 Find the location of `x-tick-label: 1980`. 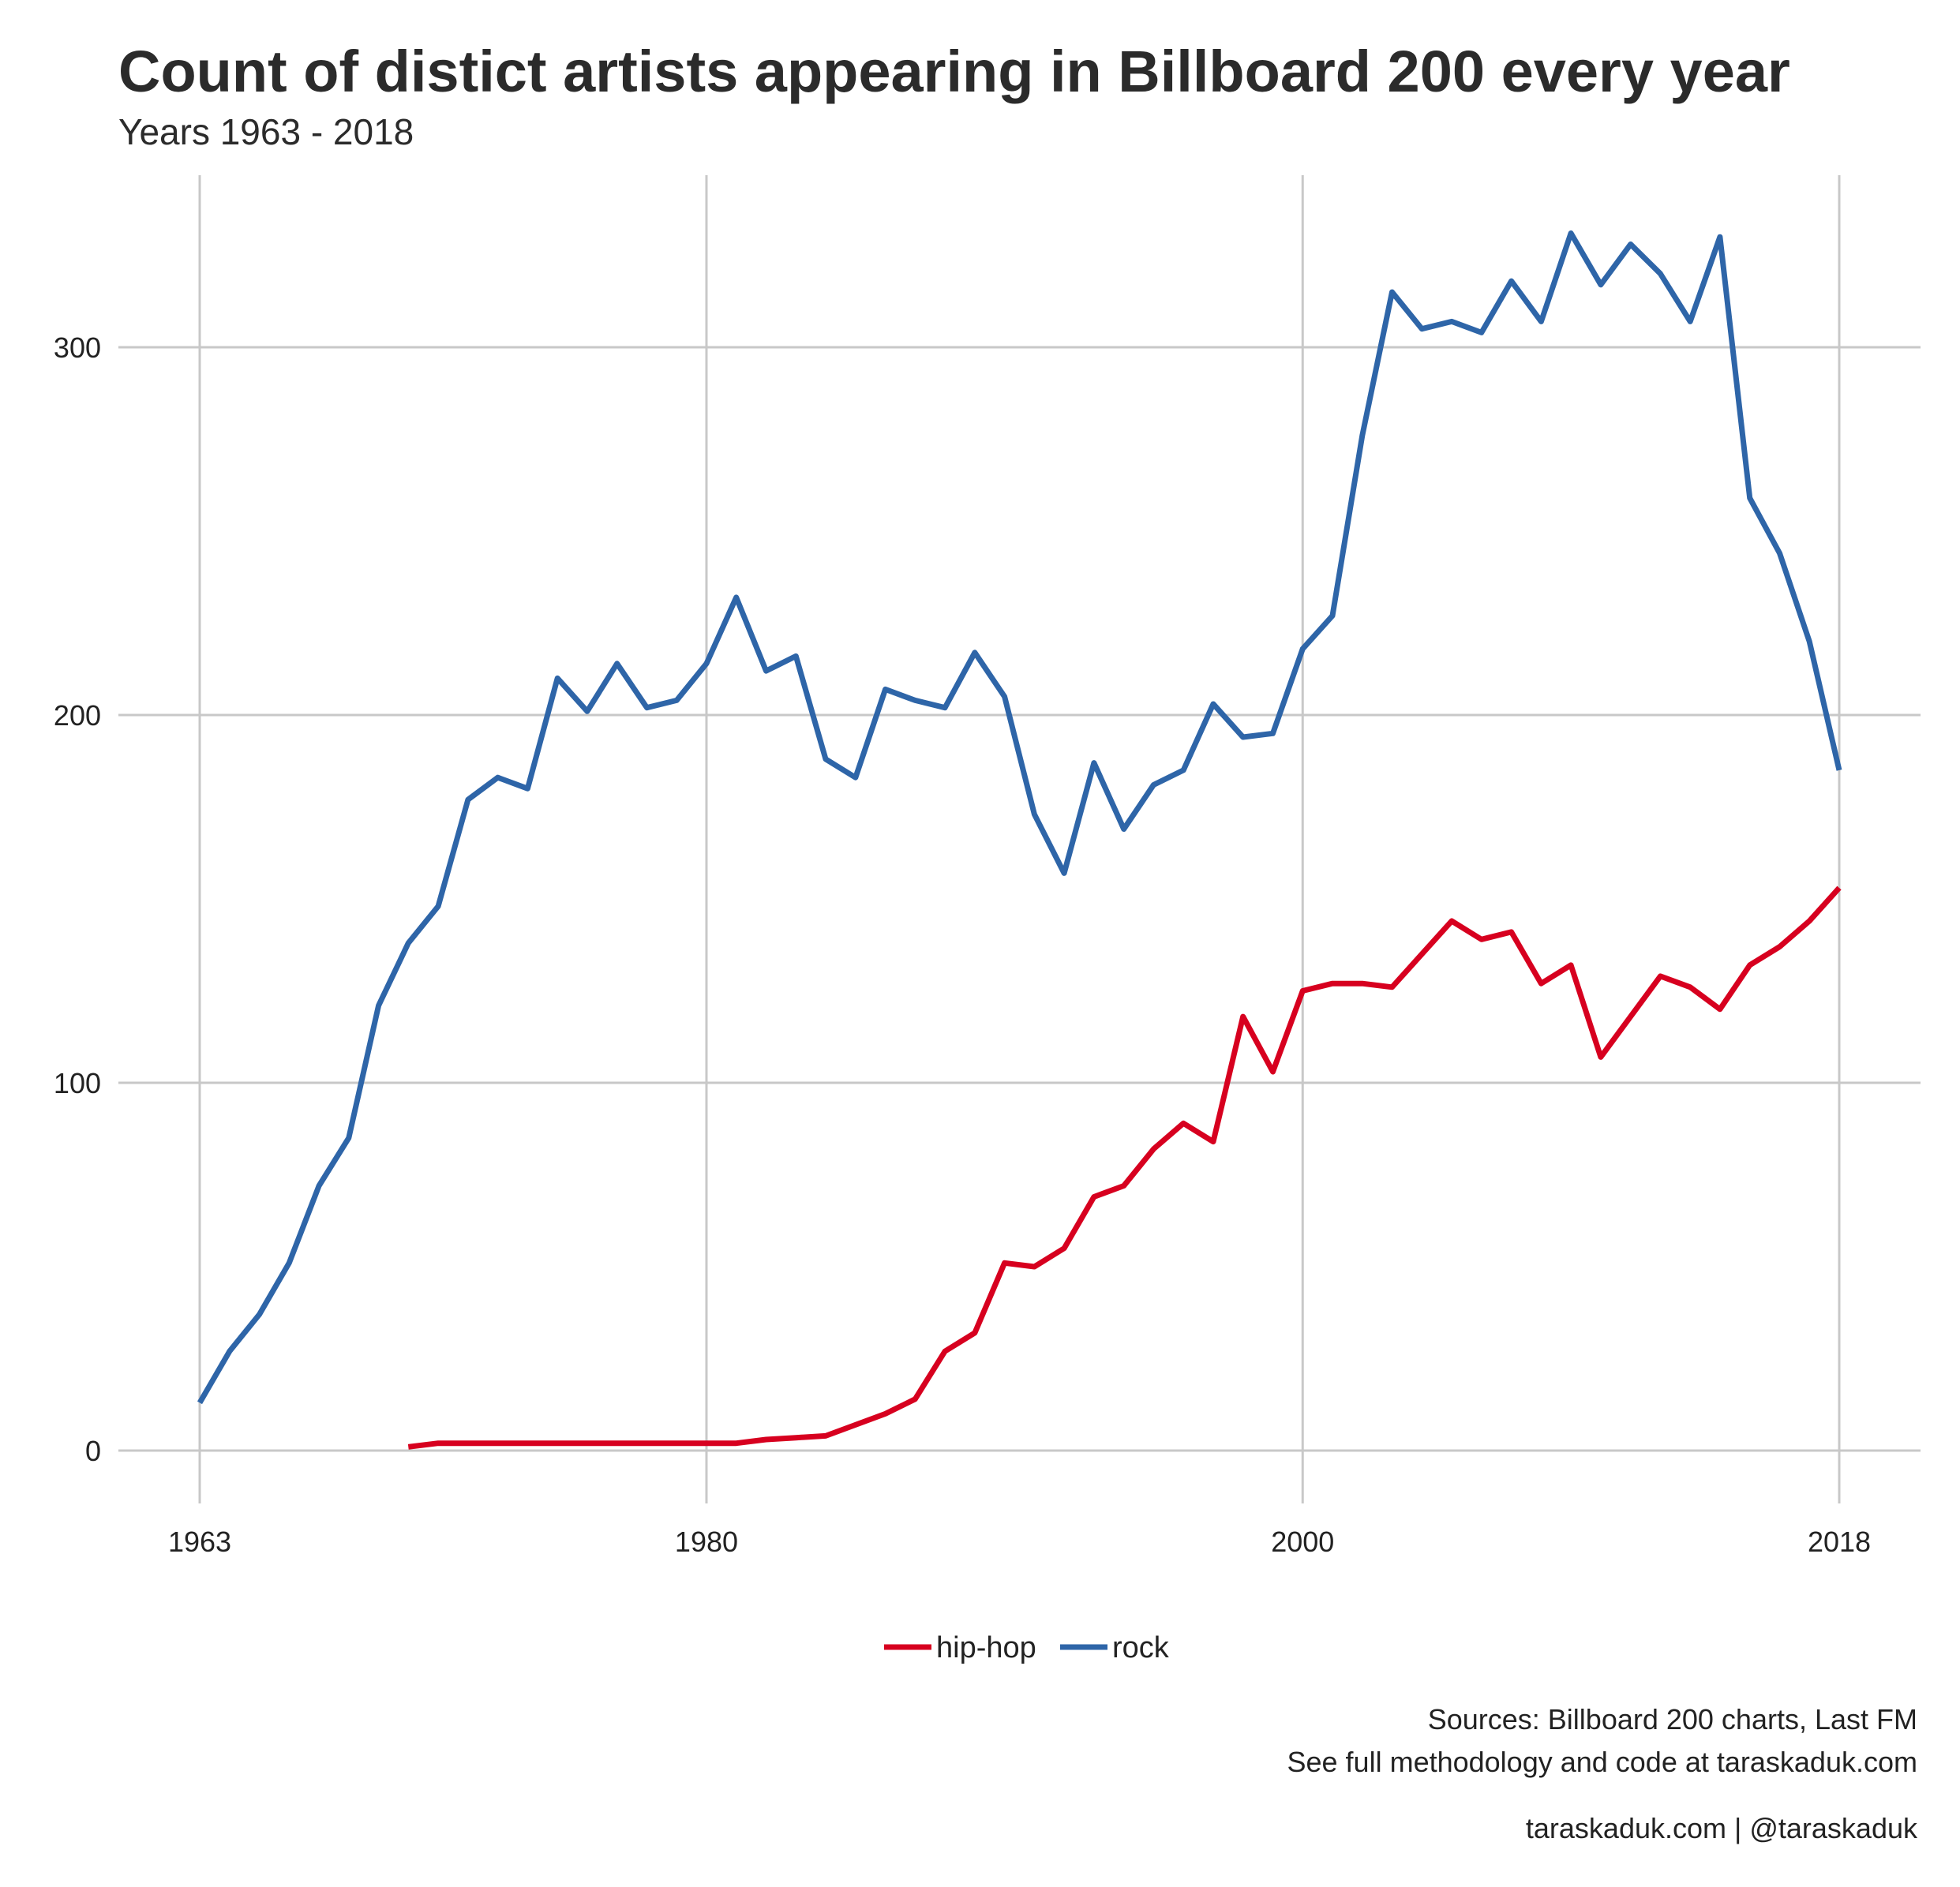

x-tick-label: 1980 is located at coordinates (706, 1542).